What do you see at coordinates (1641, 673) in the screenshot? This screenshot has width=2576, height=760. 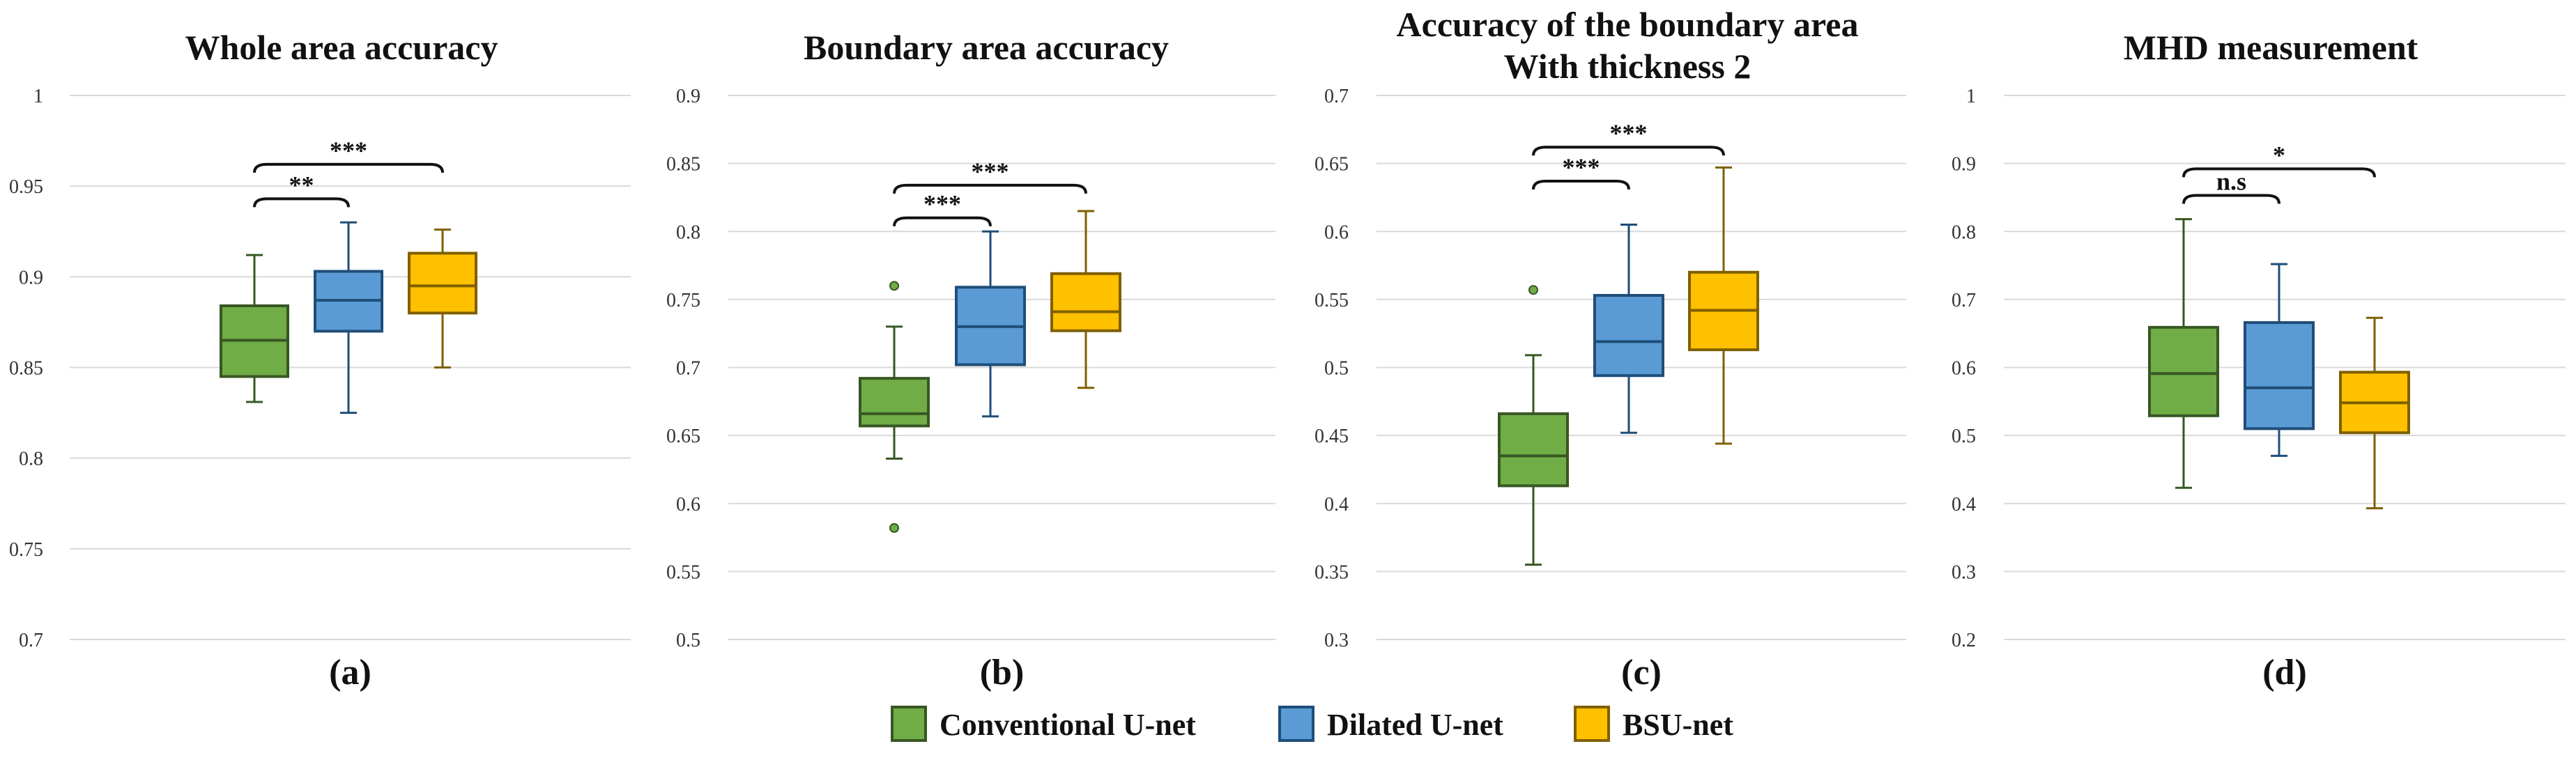 I see `panel-label: (c)` at bounding box center [1641, 673].